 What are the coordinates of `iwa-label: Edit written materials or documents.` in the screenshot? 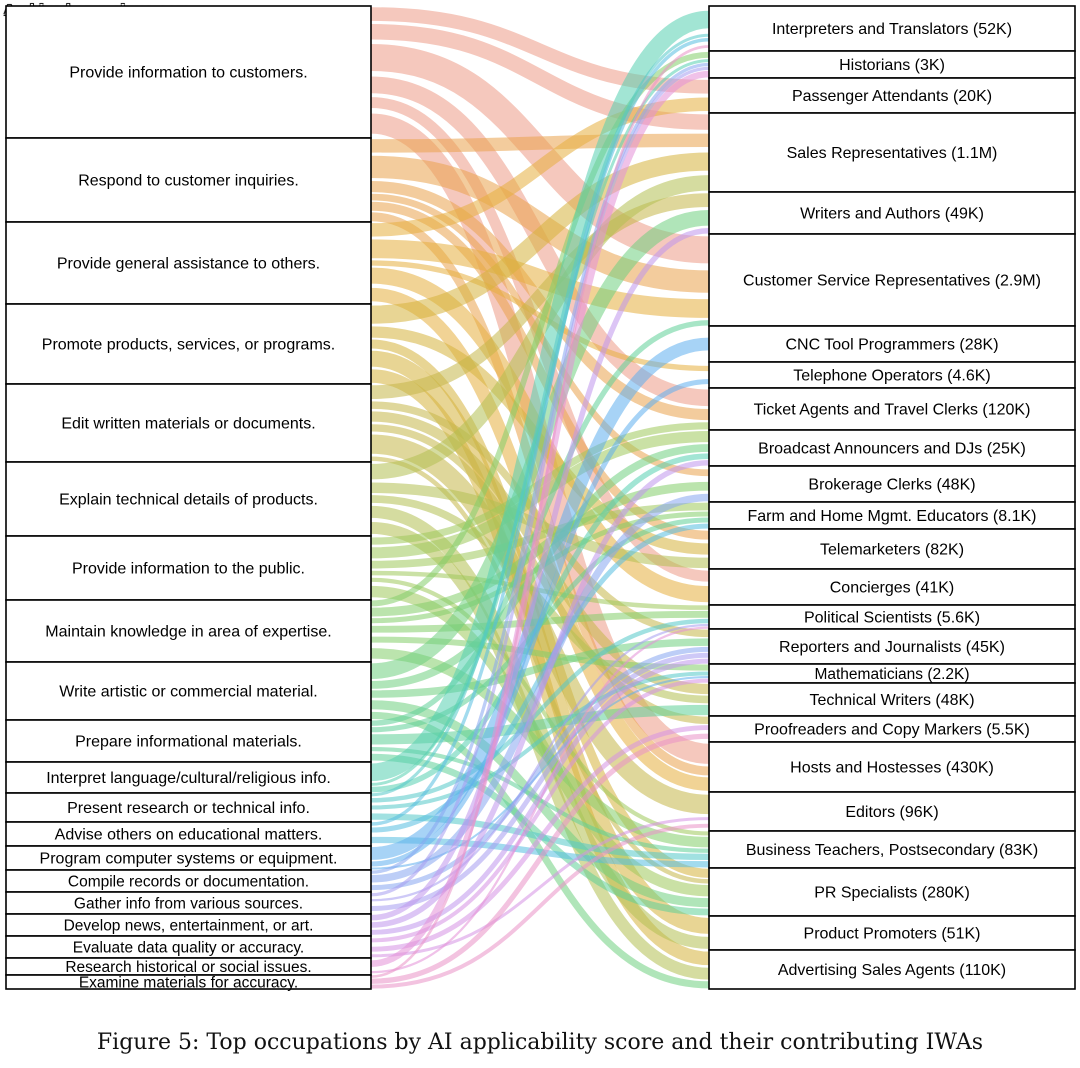 It's located at (188, 424).